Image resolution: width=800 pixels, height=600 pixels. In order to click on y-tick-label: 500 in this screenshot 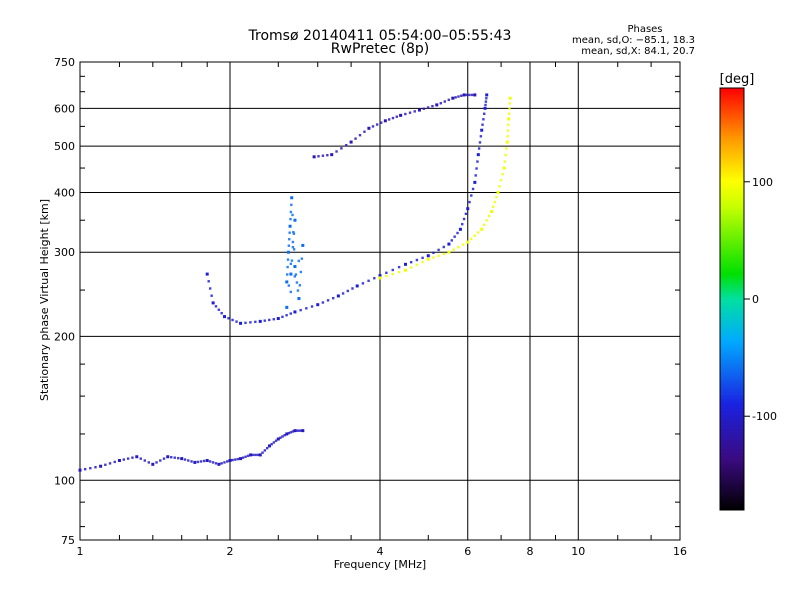, I will do `click(64, 146)`.